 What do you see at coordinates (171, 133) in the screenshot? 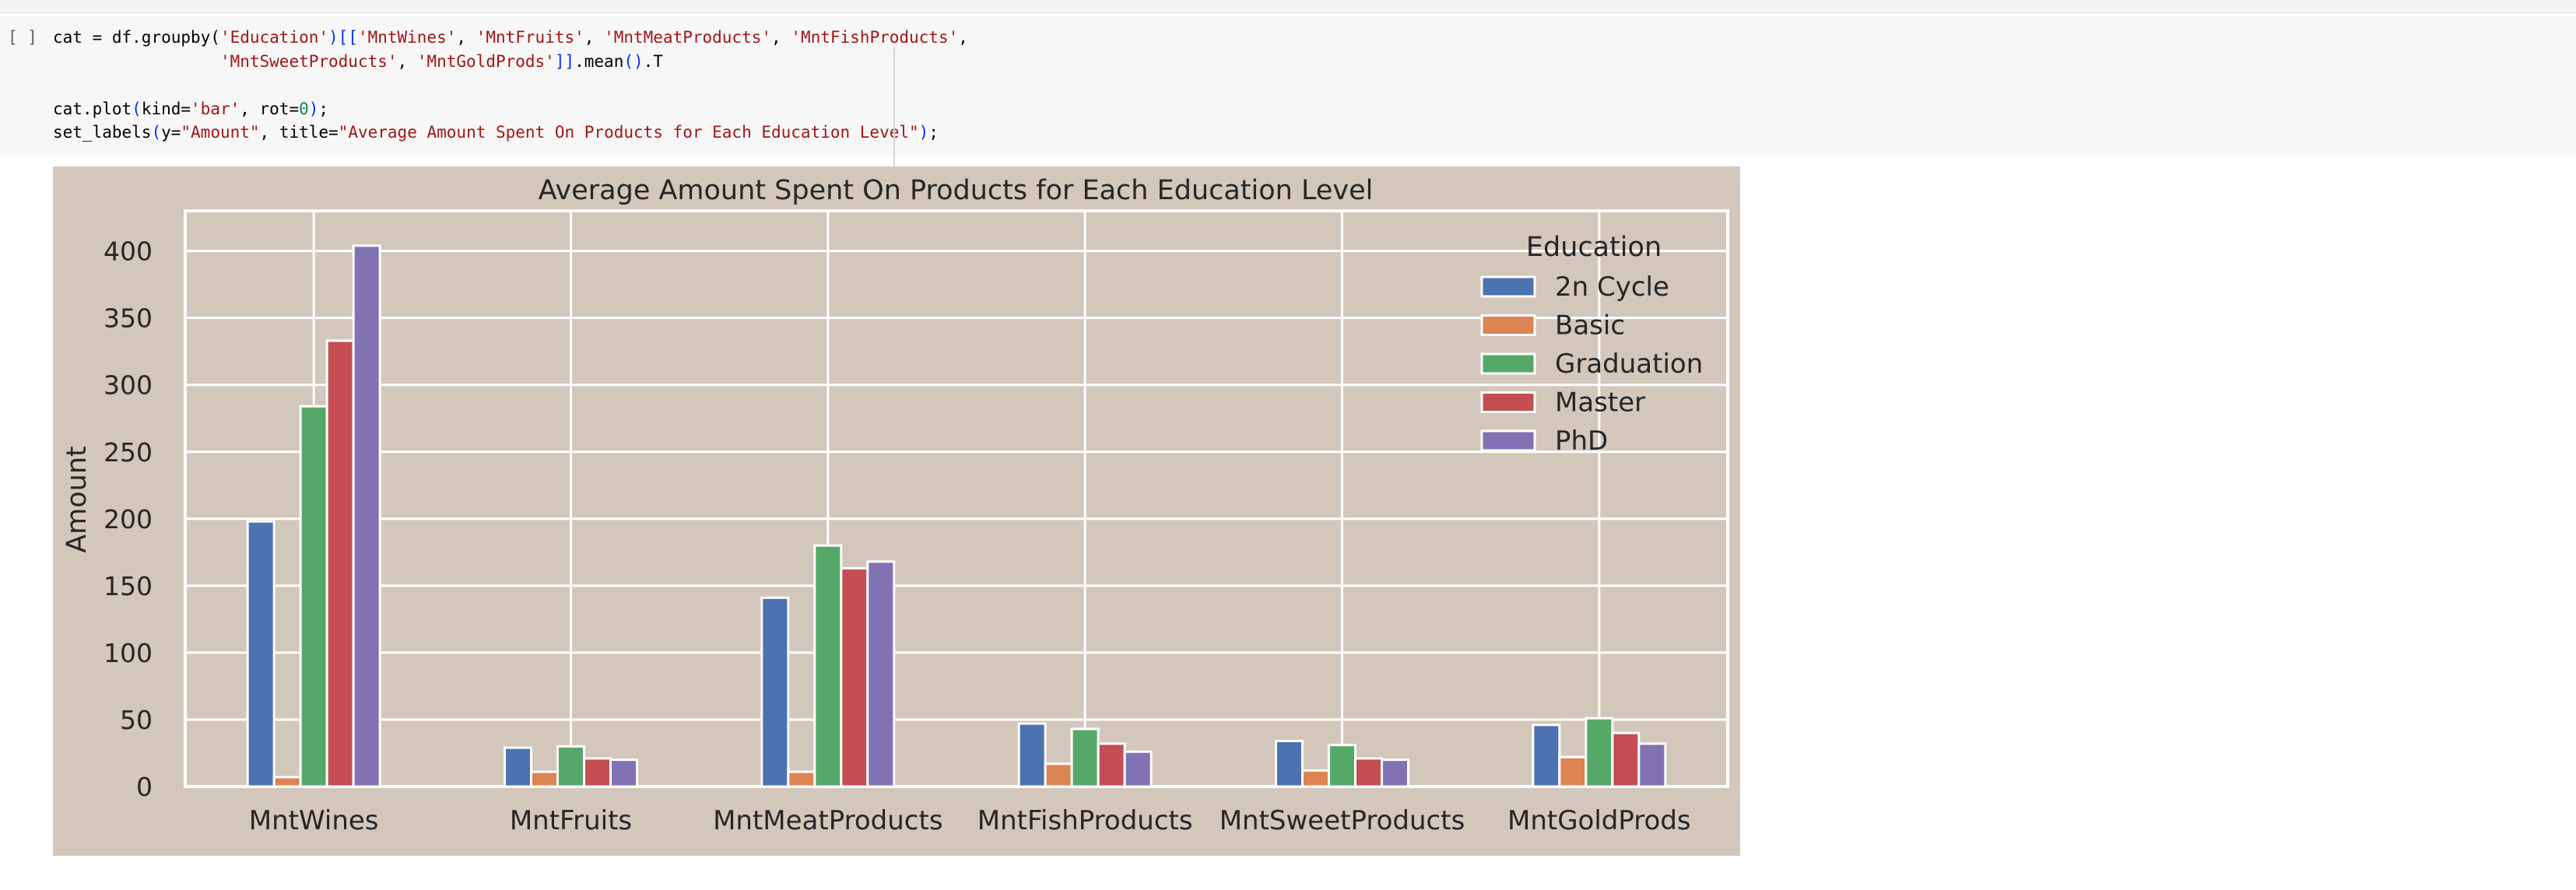
I see `code-token: y=` at bounding box center [171, 133].